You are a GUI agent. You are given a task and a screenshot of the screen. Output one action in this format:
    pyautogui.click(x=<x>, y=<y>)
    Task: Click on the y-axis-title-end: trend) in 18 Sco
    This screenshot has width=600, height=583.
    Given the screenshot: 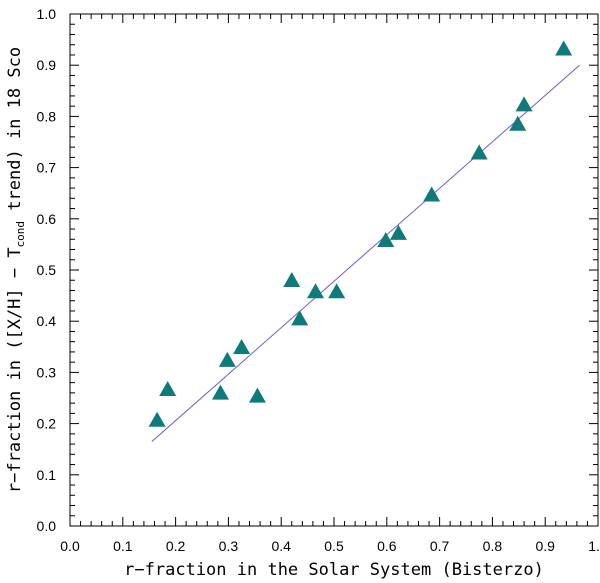 What is the action you would take?
    pyautogui.click(x=15, y=134)
    